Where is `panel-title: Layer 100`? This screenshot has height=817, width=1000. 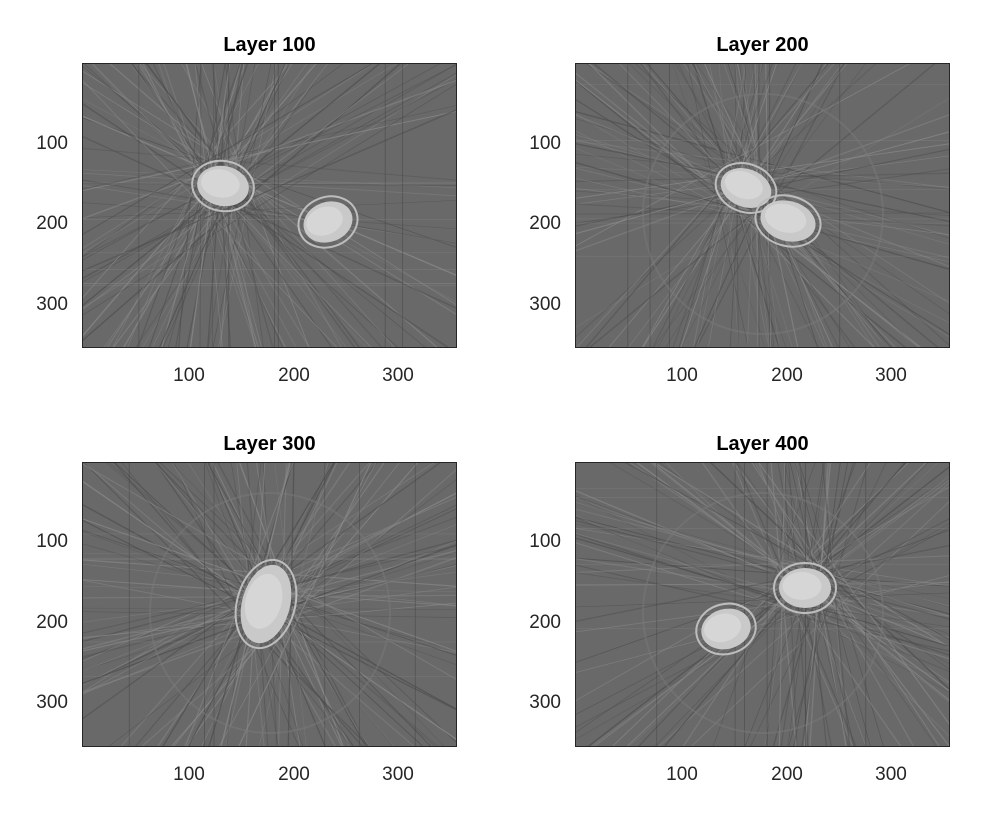 panel-title: Layer 100 is located at coordinates (269, 45).